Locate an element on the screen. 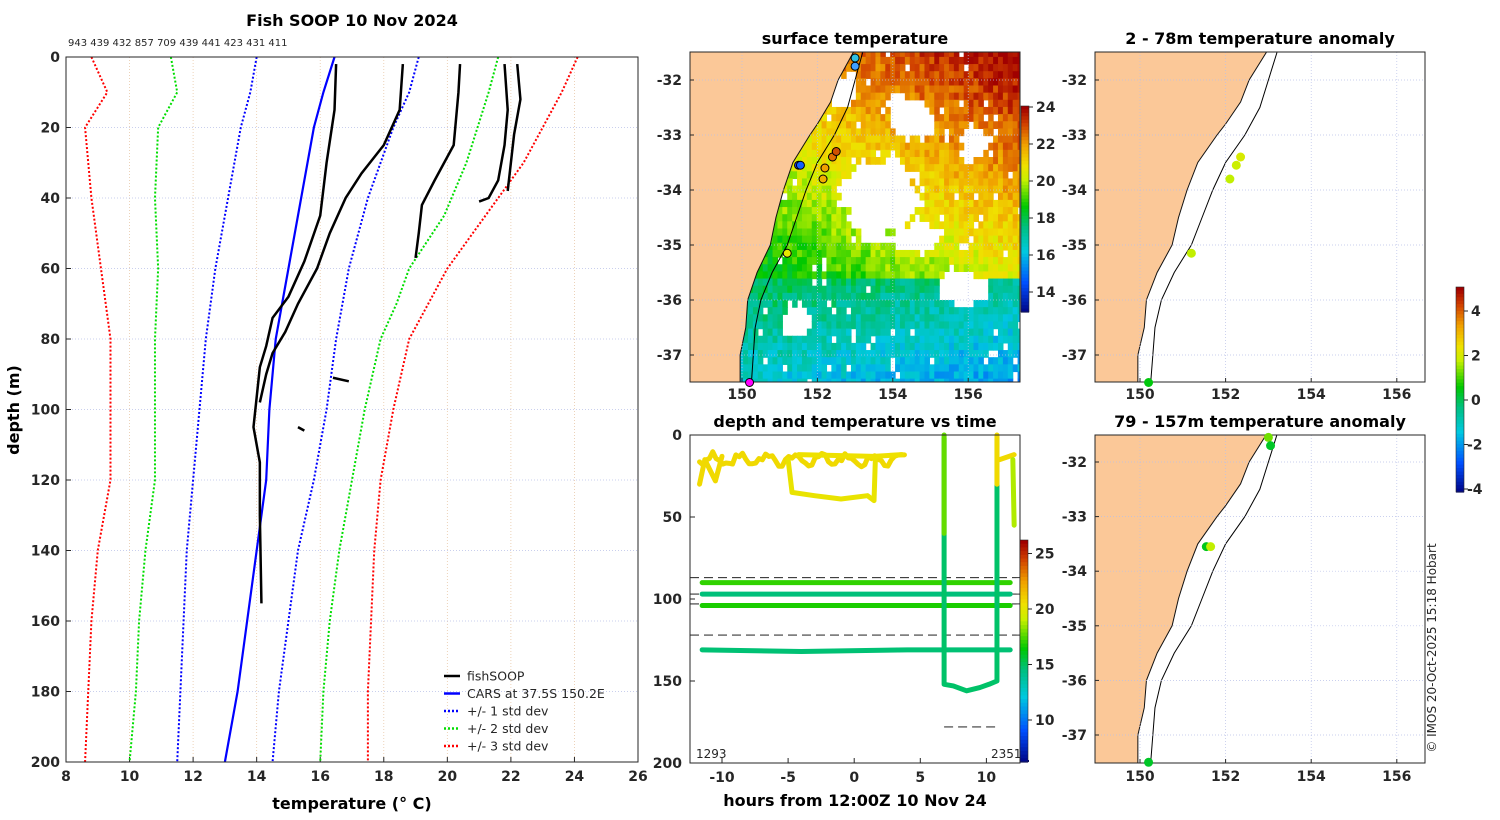 Image resolution: width=1500 pixels, height=820 pixels. sst-colorbar-segment is located at coordinates (1025, 159).